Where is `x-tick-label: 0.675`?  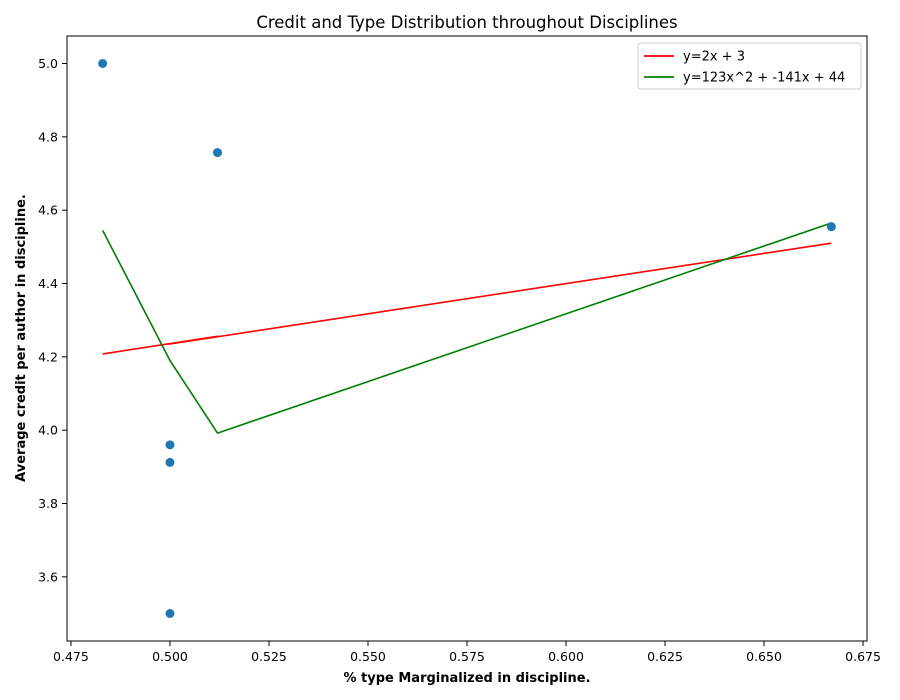
x-tick-label: 0.675 is located at coordinates (863, 656).